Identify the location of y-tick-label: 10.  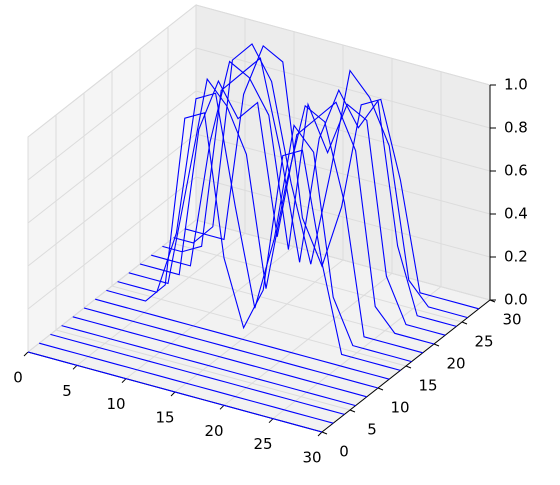
(399, 408).